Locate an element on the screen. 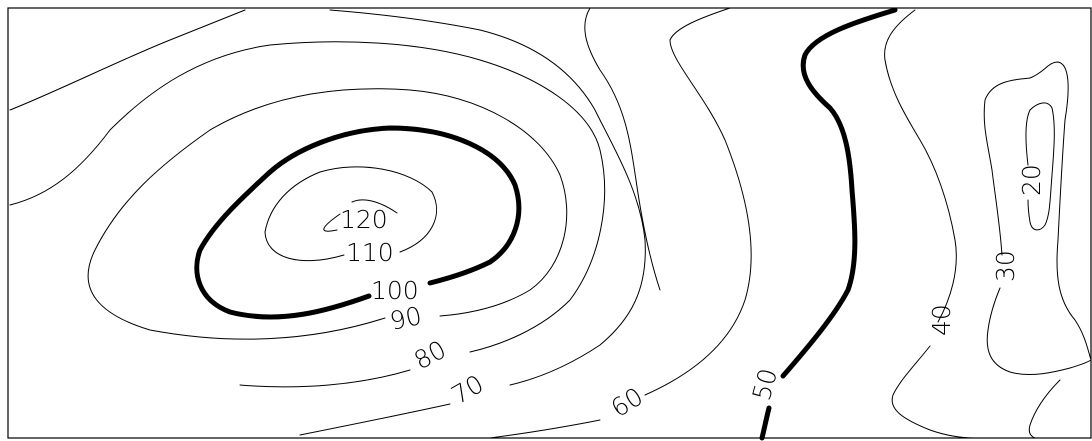 The height and width of the screenshot is (441, 1092). contour-label-20: 20 is located at coordinates (1031, 180).